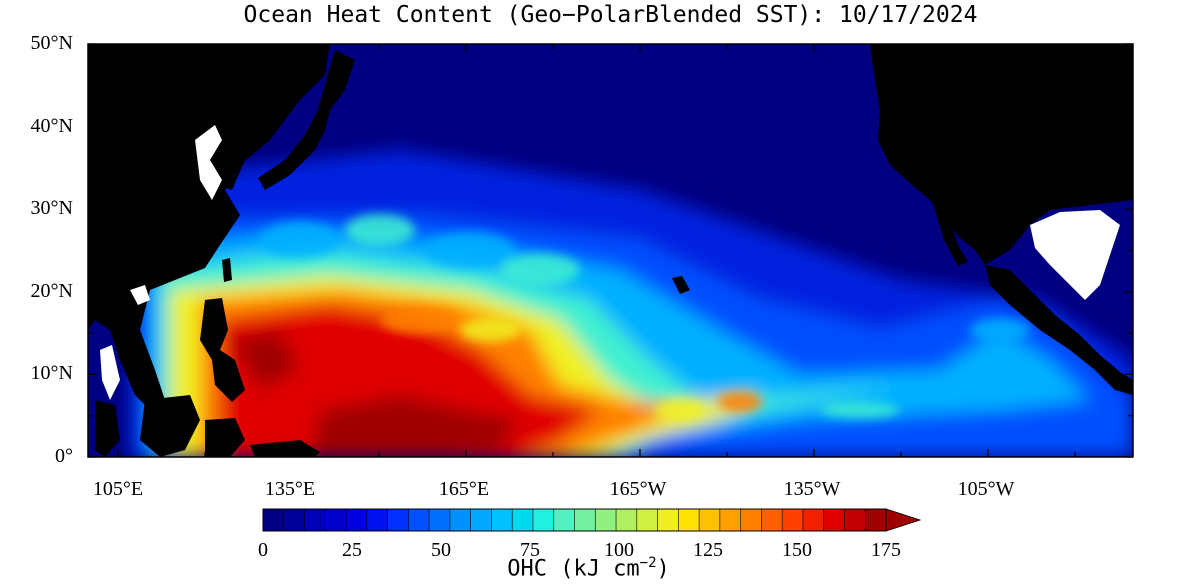 Image resolution: width=1177 pixels, height=588 pixels. I want to click on lat-label: 30°N, so click(51, 208).